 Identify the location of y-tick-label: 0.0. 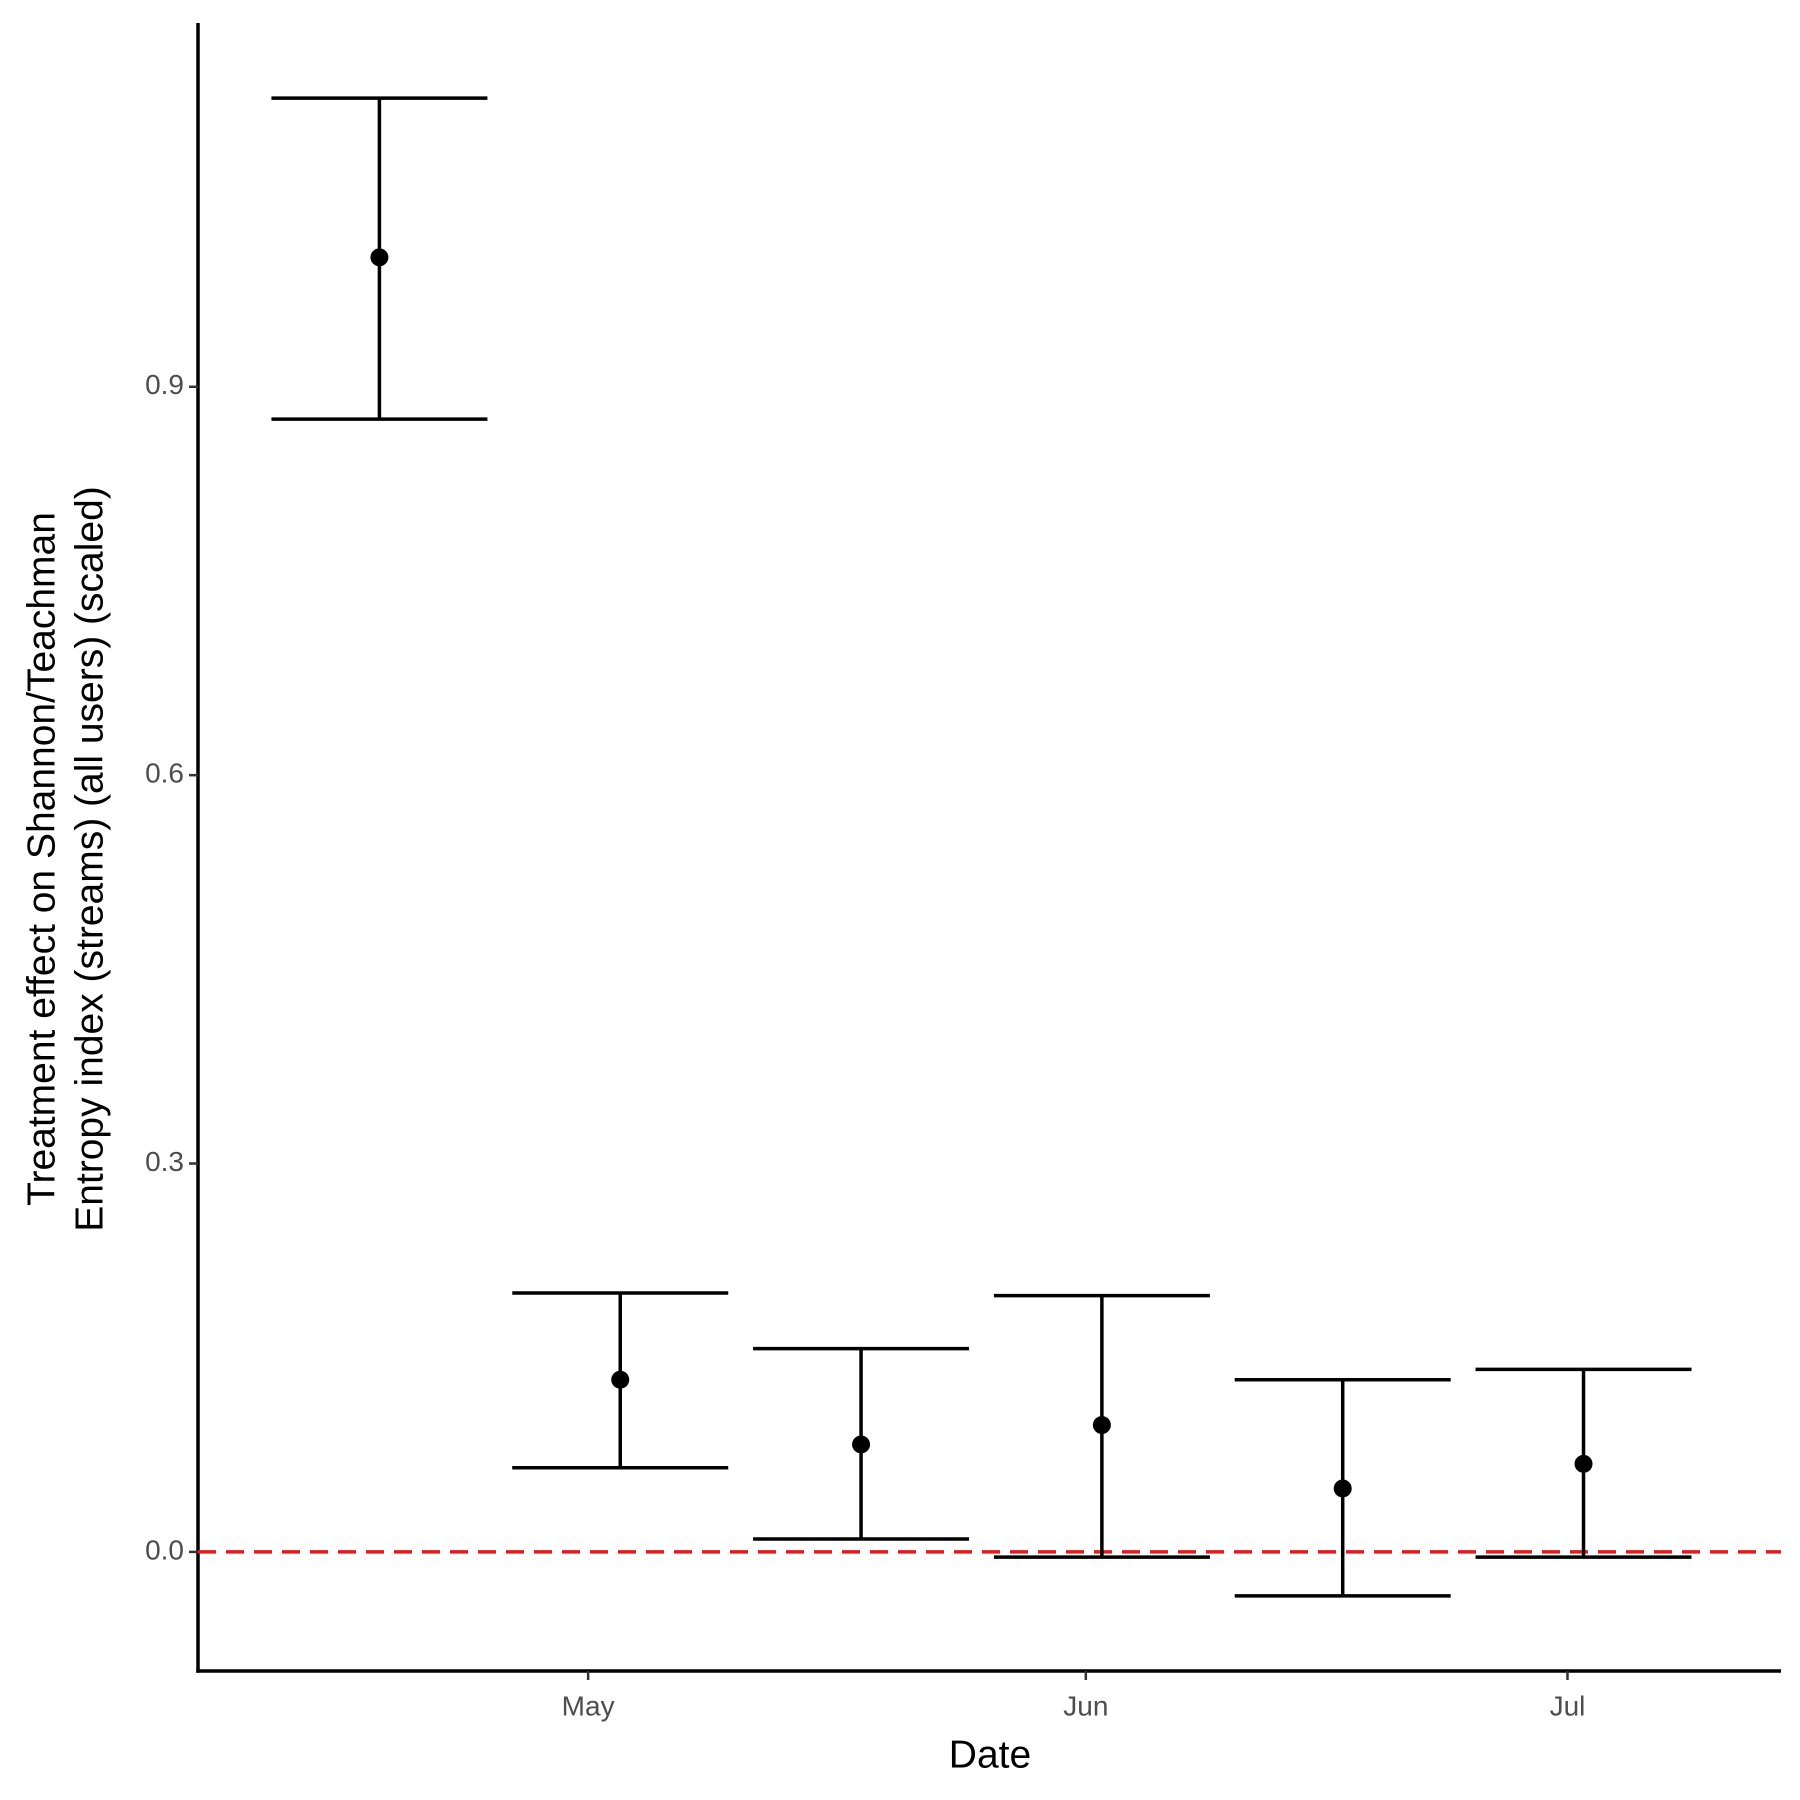
(164, 1549).